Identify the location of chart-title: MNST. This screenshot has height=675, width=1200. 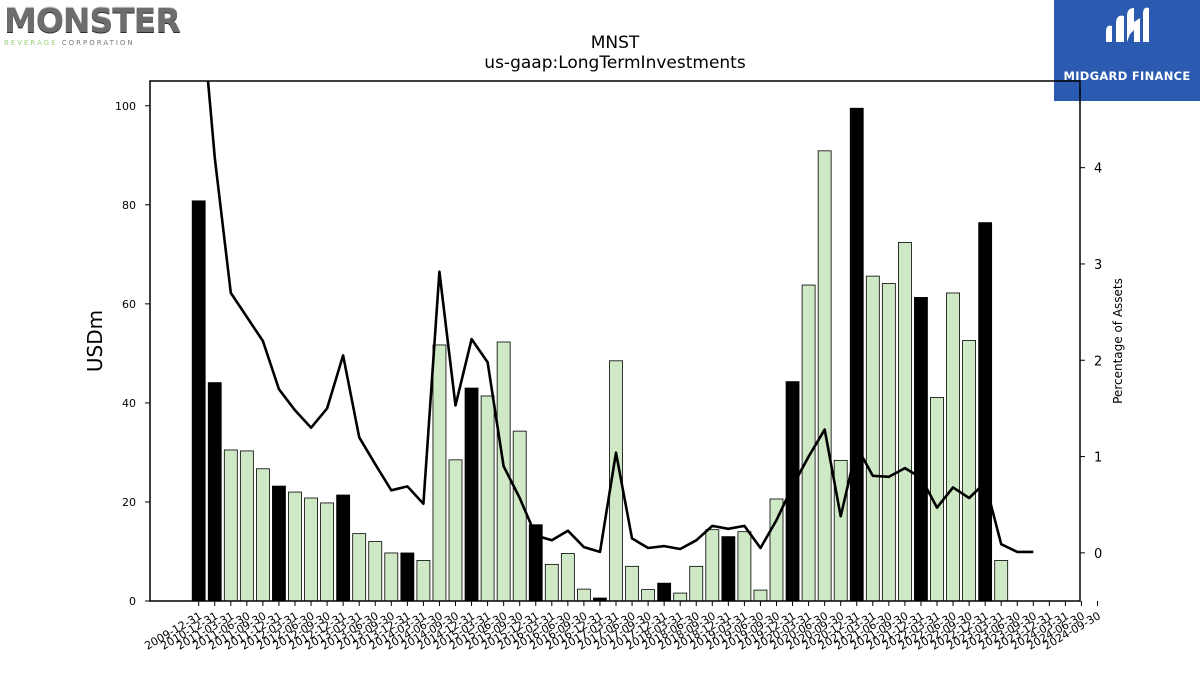
(615, 43).